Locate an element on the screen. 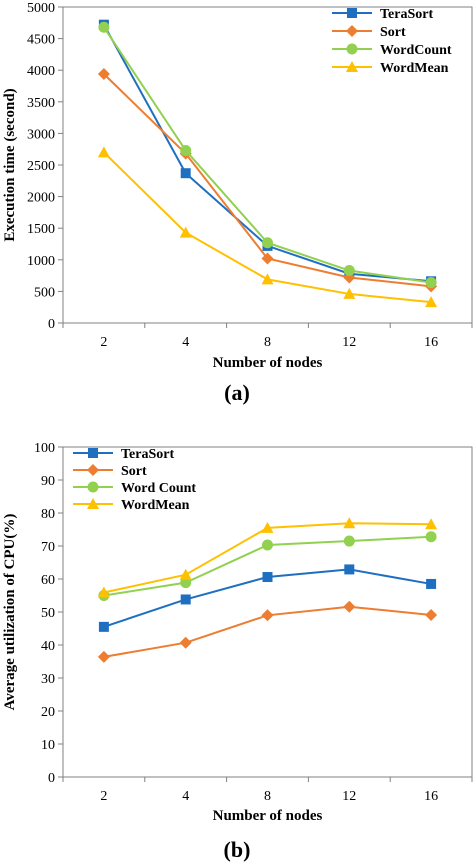  y-tick-label: 80 is located at coordinates (48, 514).